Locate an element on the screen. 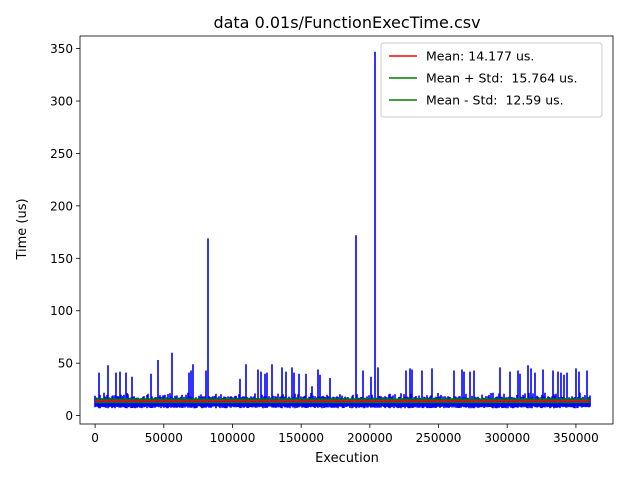 This screenshot has height=480, width=640. y-tick-label: 0 is located at coordinates (69, 416).